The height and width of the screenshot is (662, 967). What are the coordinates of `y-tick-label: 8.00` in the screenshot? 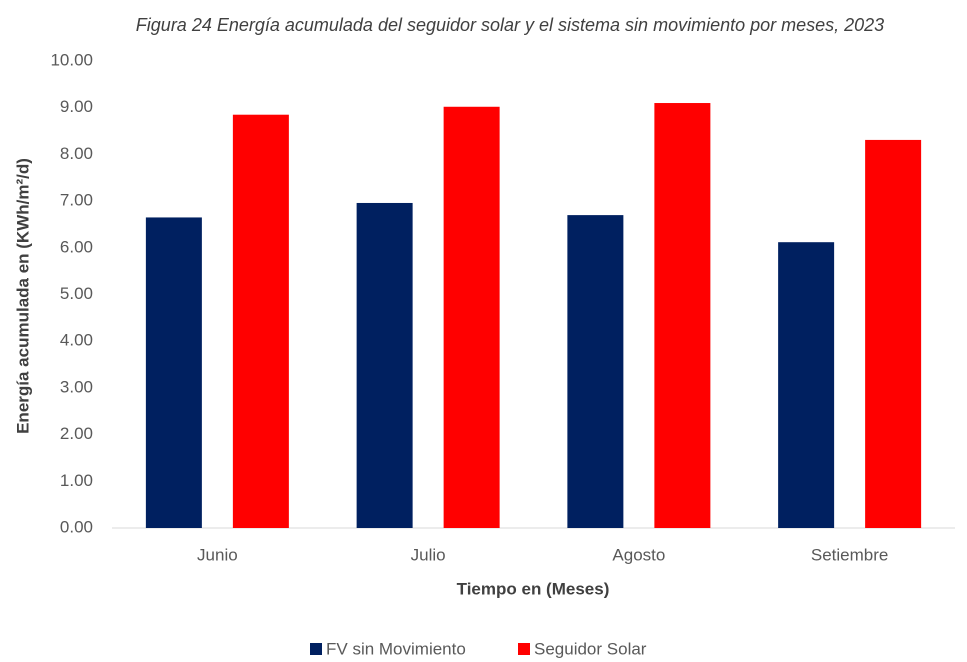 It's located at (76, 153).